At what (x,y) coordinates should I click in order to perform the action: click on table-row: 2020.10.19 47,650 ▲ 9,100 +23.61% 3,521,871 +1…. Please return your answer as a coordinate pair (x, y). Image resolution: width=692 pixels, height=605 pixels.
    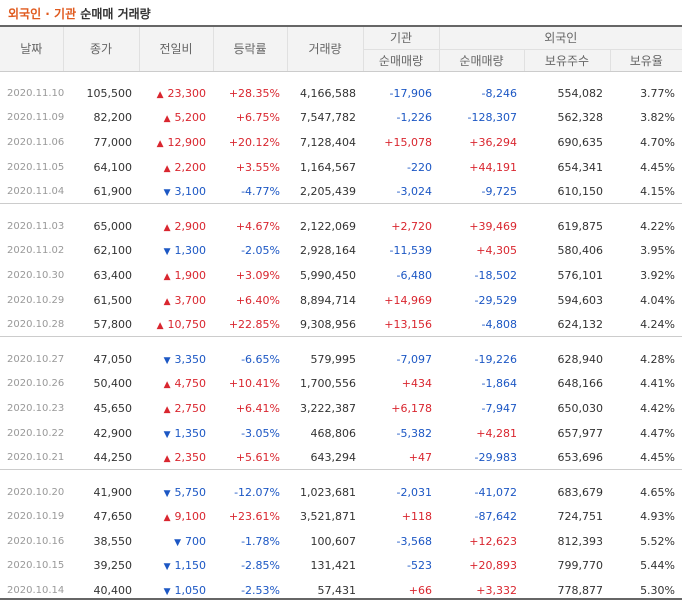
    Looking at the image, I should click on (341, 517).